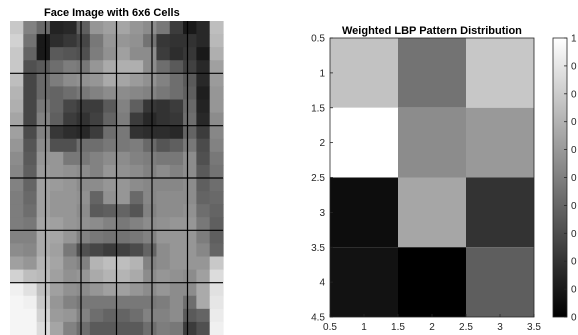 This screenshot has width=578, height=335. I want to click on colorbar-tick-label: 1, so click(574, 39).